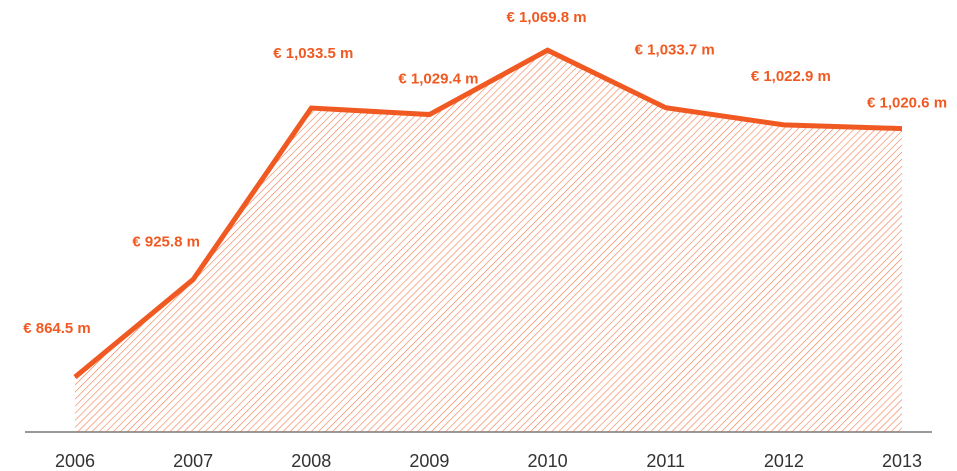 Image resolution: width=957 pixels, height=471 pixels. What do you see at coordinates (784, 461) in the screenshot?
I see `x-tick-label: 2012` at bounding box center [784, 461].